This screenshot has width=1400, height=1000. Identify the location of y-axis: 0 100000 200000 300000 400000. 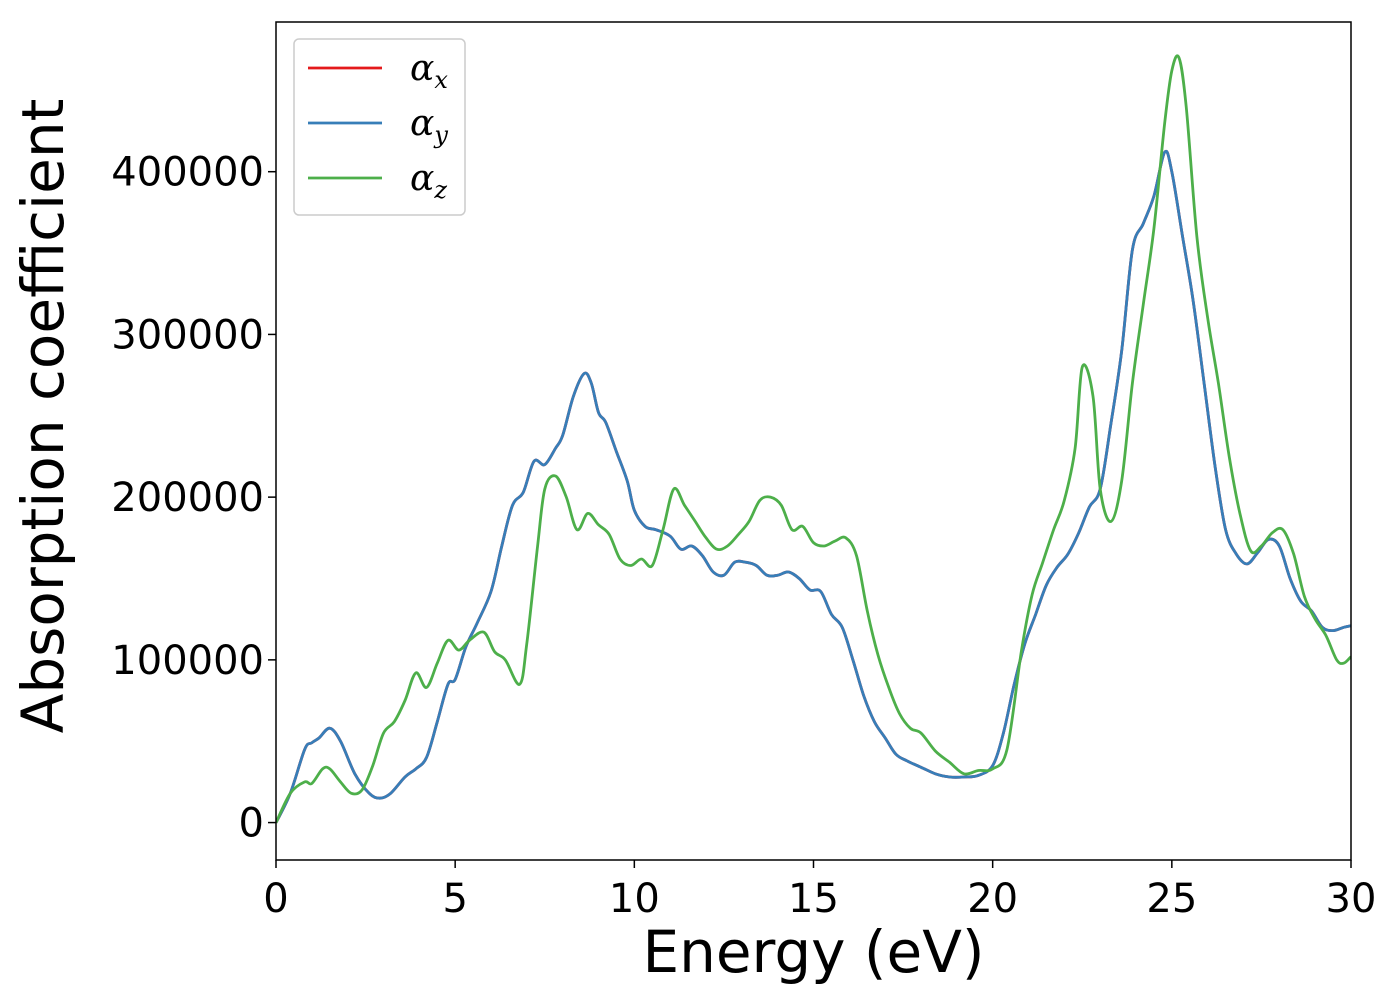
(193, 498).